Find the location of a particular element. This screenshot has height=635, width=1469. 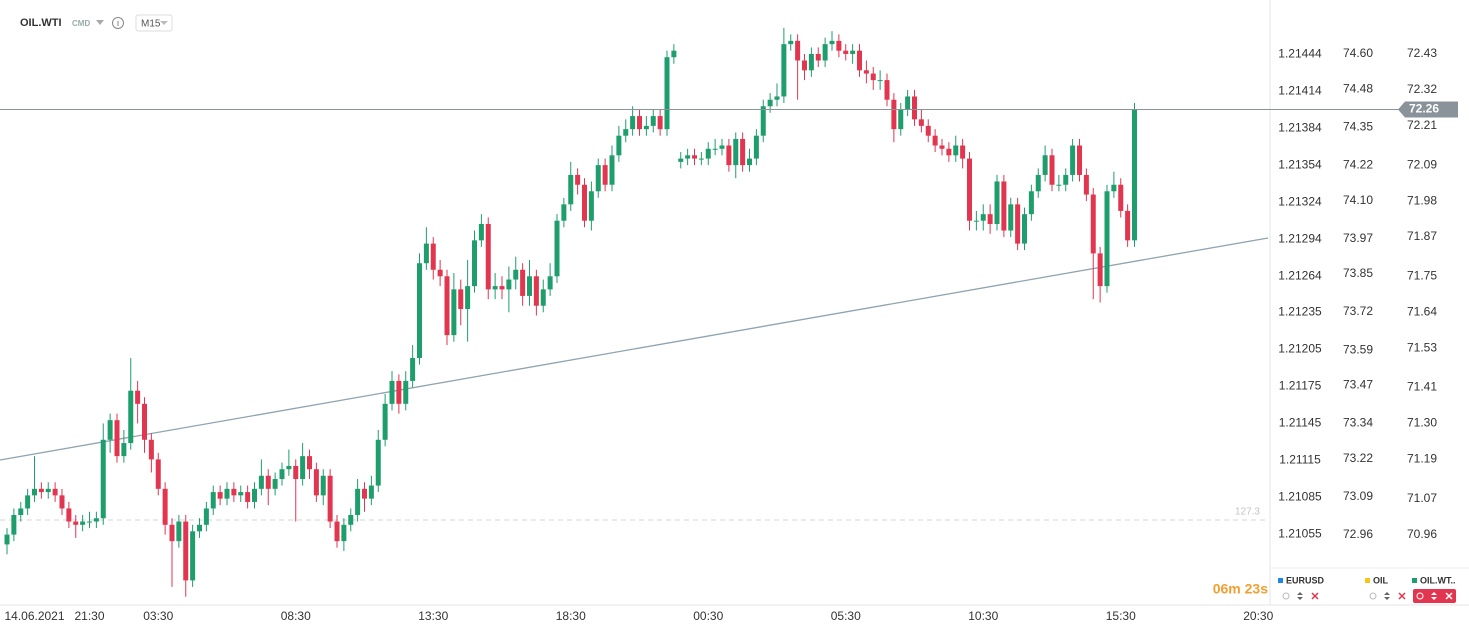

last-price-label: 72.26 is located at coordinates (1424, 109).